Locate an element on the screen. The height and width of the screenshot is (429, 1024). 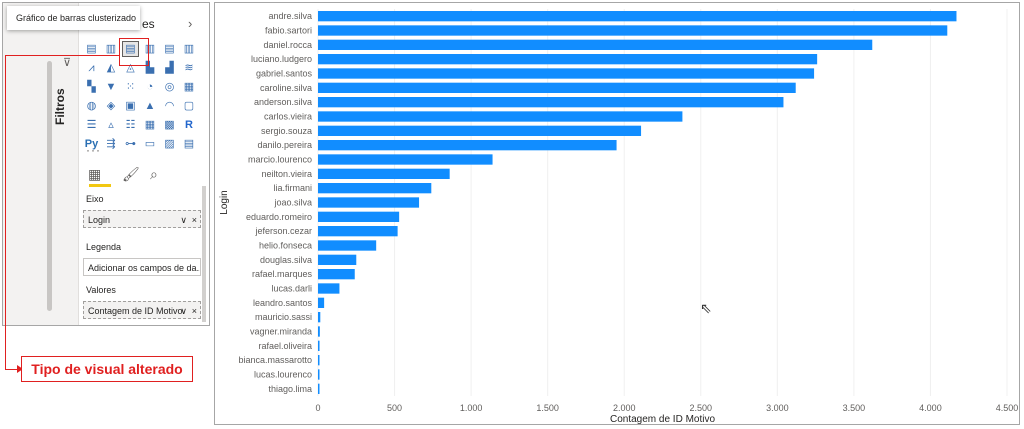
clustered-column-icon: ▥ is located at coordinates (150, 49).